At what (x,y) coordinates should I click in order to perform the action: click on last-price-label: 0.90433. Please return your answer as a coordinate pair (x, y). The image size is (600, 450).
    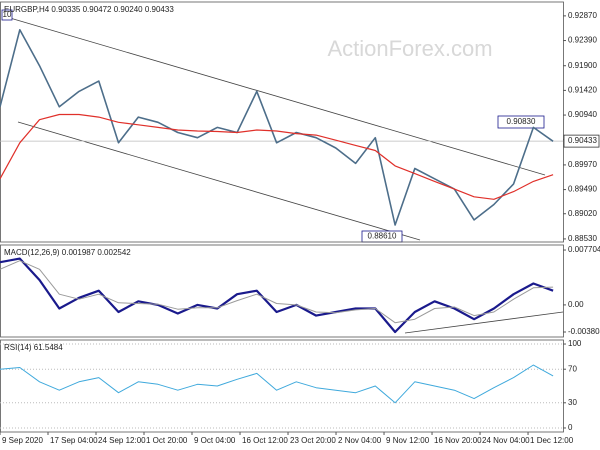
    Looking at the image, I should click on (582, 140).